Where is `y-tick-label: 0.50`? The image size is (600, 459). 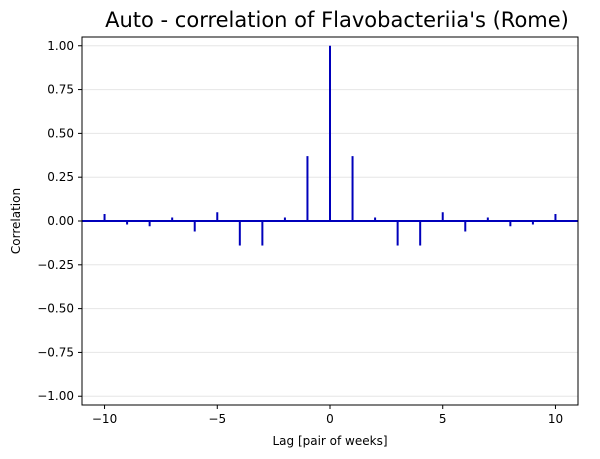
y-tick-label: 0.50 is located at coordinates (60, 133).